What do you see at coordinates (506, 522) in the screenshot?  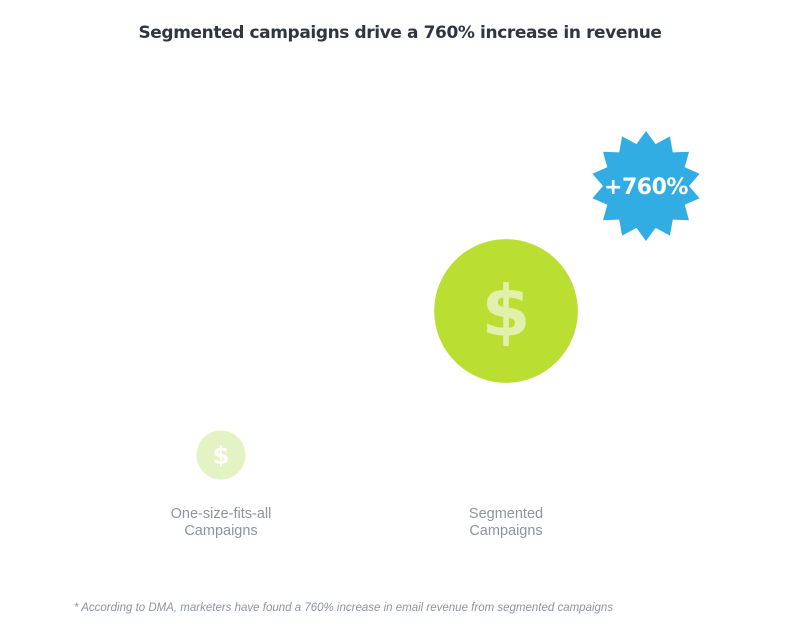 I see `category-label: Segmented Campaigns` at bounding box center [506, 522].